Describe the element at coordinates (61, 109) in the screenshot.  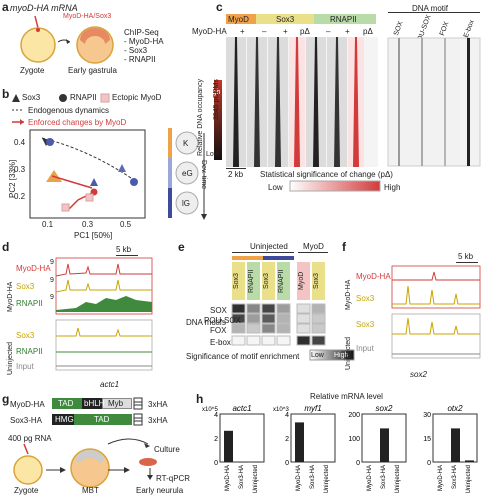
I see `panel-b-legend` at that location.